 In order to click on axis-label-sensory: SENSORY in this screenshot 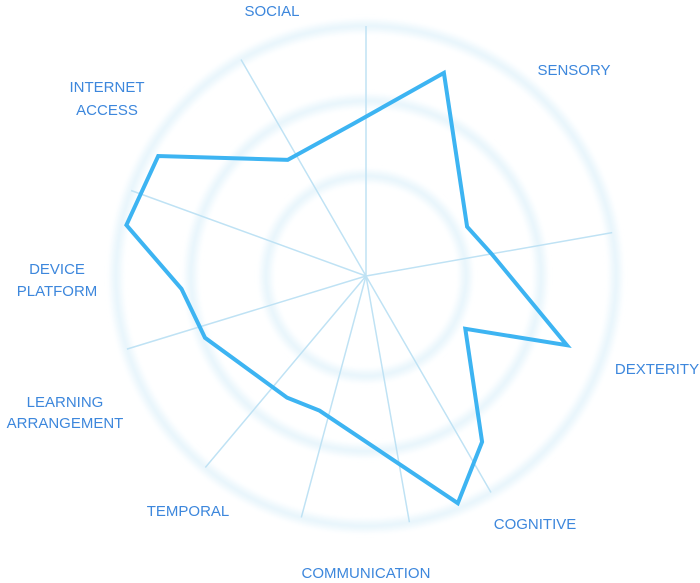, I will do `click(573, 70)`.